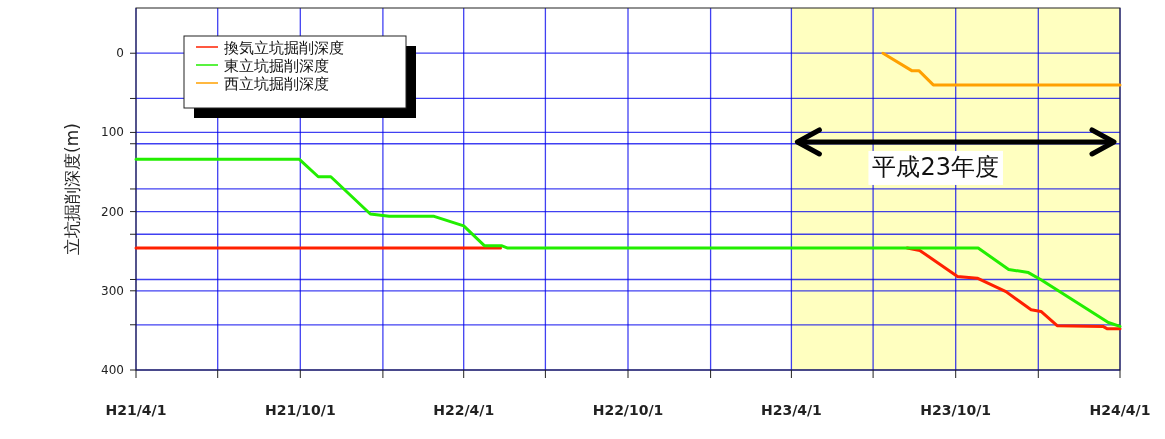 The height and width of the screenshot is (439, 1165). Describe the element at coordinates (1120, 410) in the screenshot. I see `x-tick-label: H24/4/1` at that location.